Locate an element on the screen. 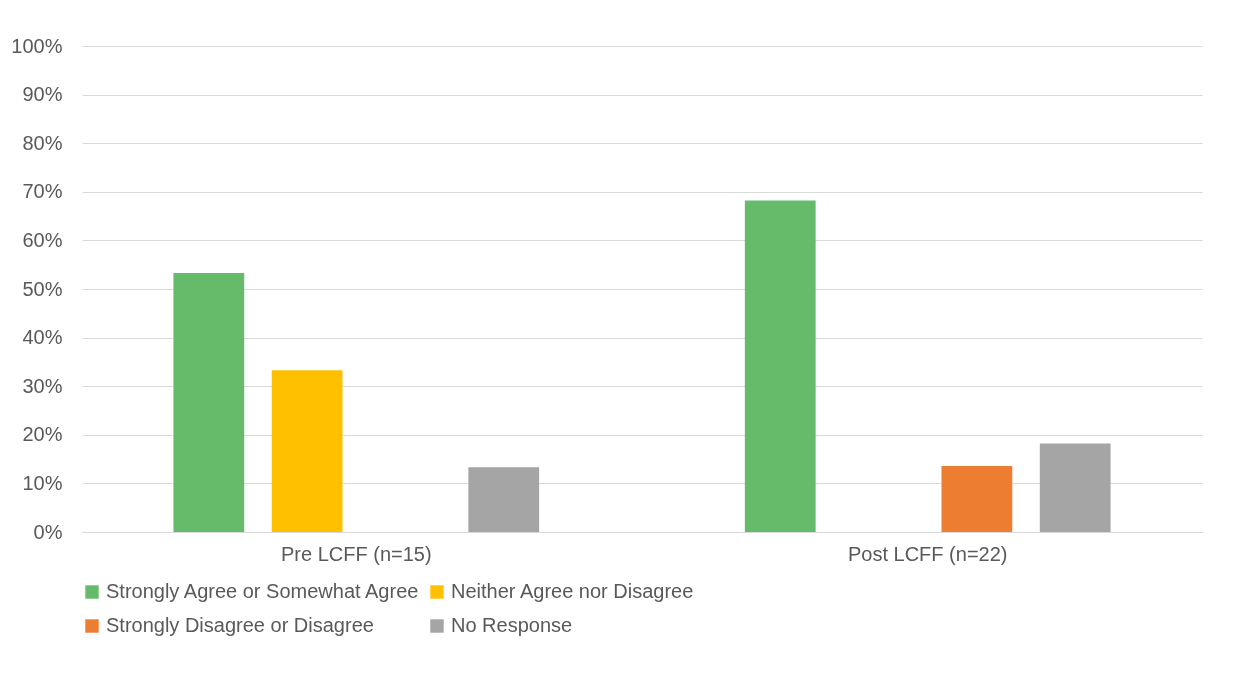 Image resolution: width=1253 pixels, height=677 pixels. y-tick-label: 40% is located at coordinates (42, 337).